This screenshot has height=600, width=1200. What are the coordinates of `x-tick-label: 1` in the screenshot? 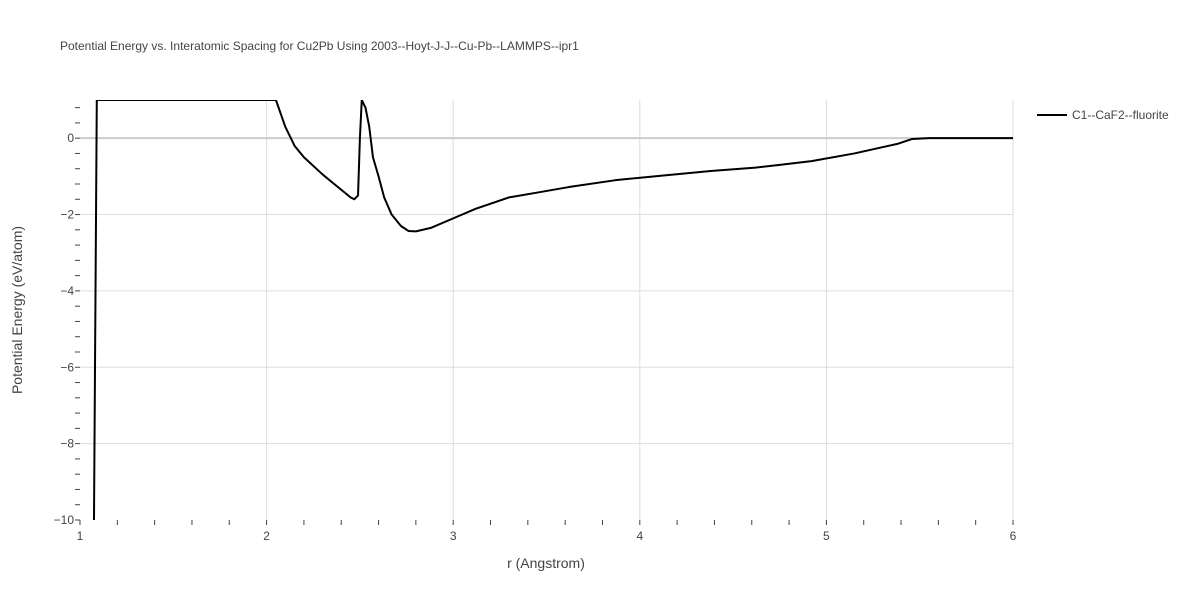 It's located at (80, 536).